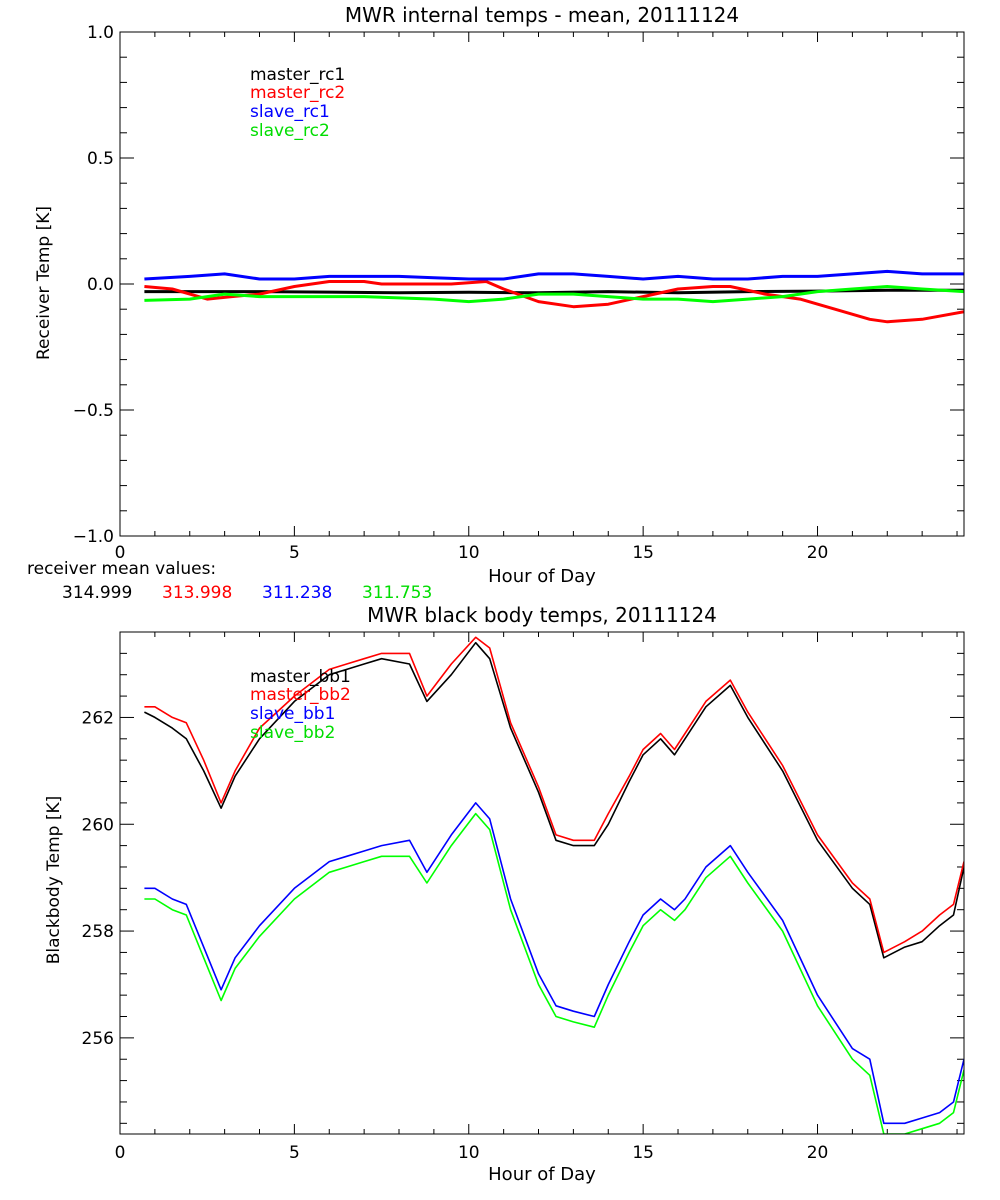 This screenshot has height=1200, width=1000. Describe the element at coordinates (290, 112) in the screenshot. I see `legend-entry: slave_rc1` at that location.